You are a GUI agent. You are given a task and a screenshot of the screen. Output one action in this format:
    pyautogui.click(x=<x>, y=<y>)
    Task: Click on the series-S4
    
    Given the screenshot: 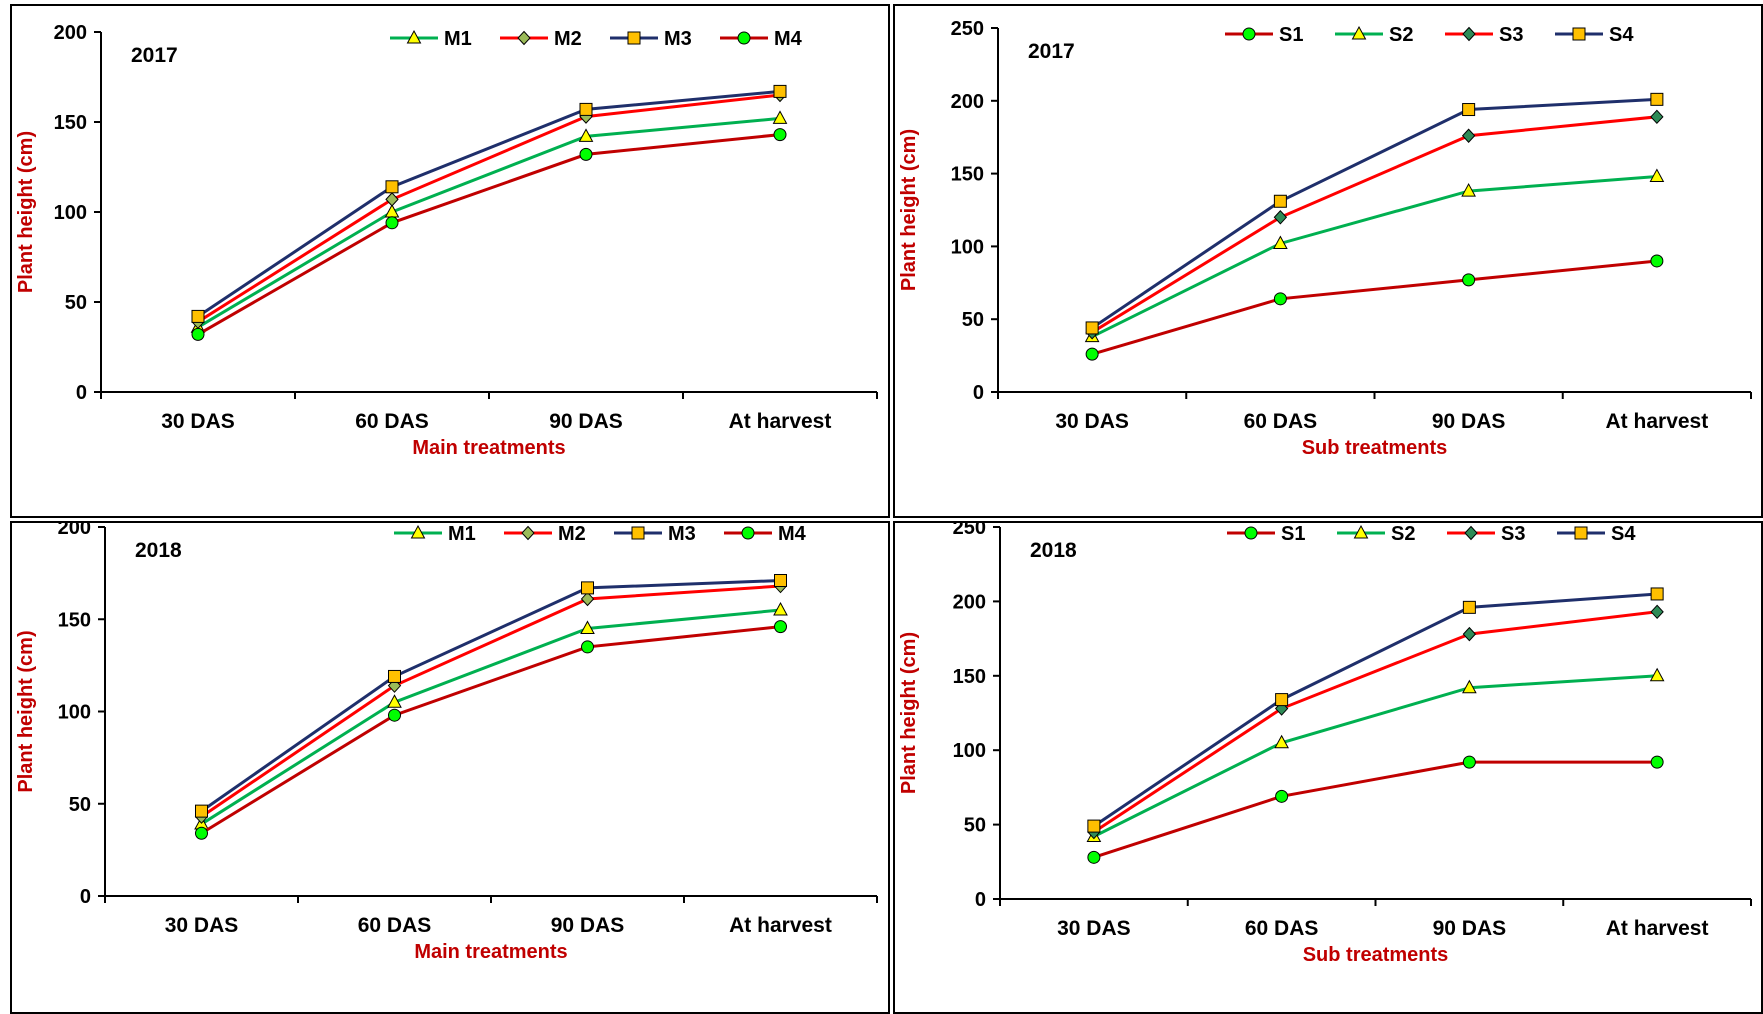 What is the action you would take?
    pyautogui.click(x=1375, y=710)
    